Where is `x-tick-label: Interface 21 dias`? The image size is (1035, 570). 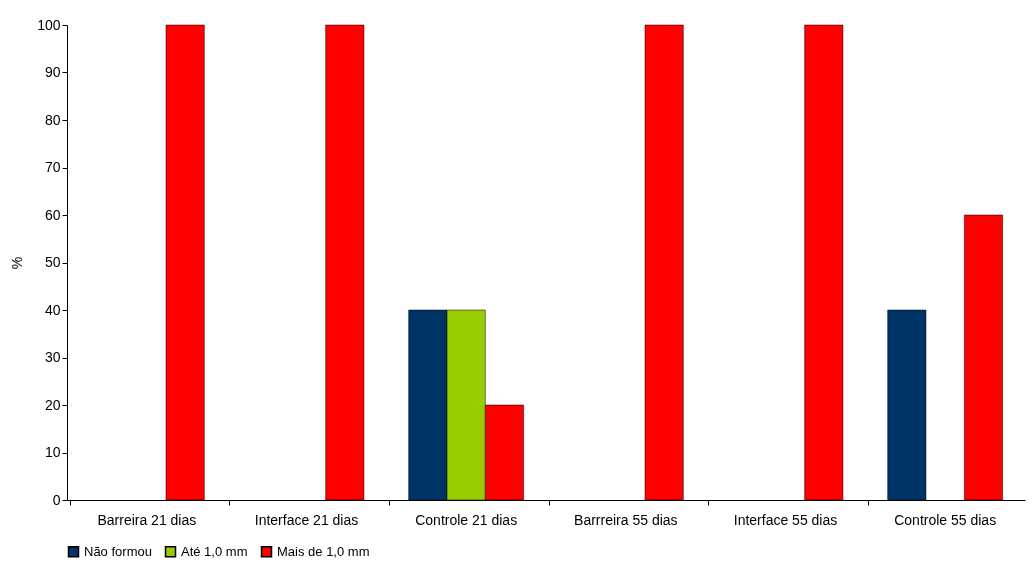
x-tick-label: Interface 21 dias is located at coordinates (306, 519).